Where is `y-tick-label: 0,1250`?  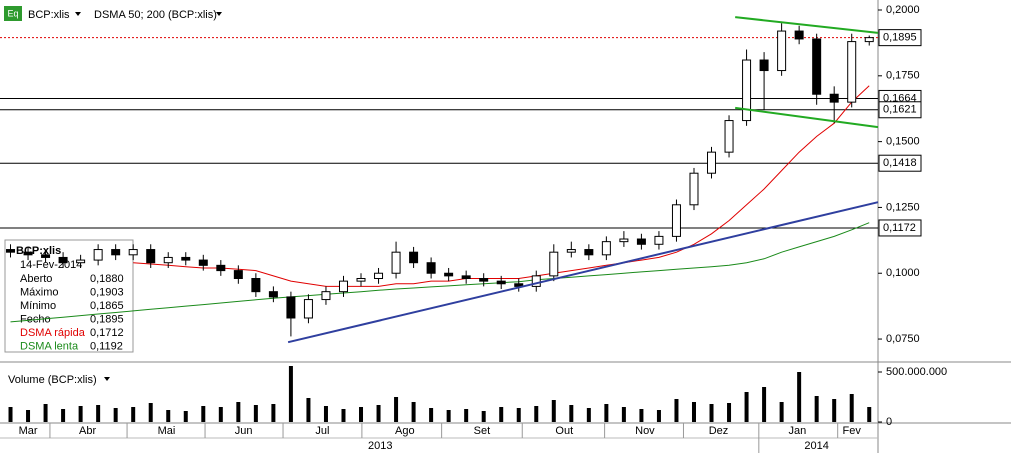 y-tick-label: 0,1250 is located at coordinates (903, 207).